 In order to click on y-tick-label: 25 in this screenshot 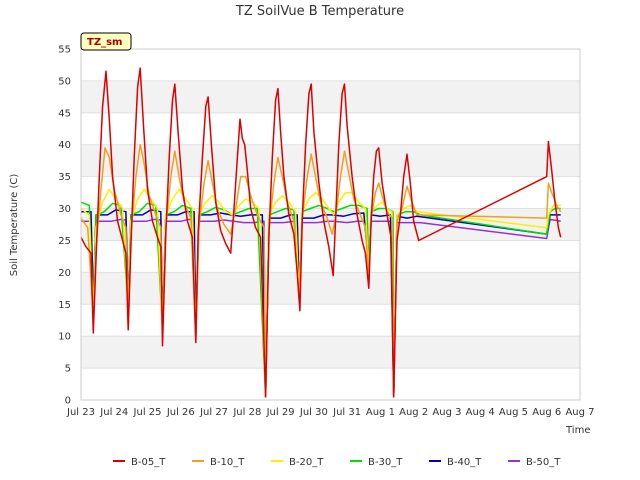, I will do `click(64, 241)`.